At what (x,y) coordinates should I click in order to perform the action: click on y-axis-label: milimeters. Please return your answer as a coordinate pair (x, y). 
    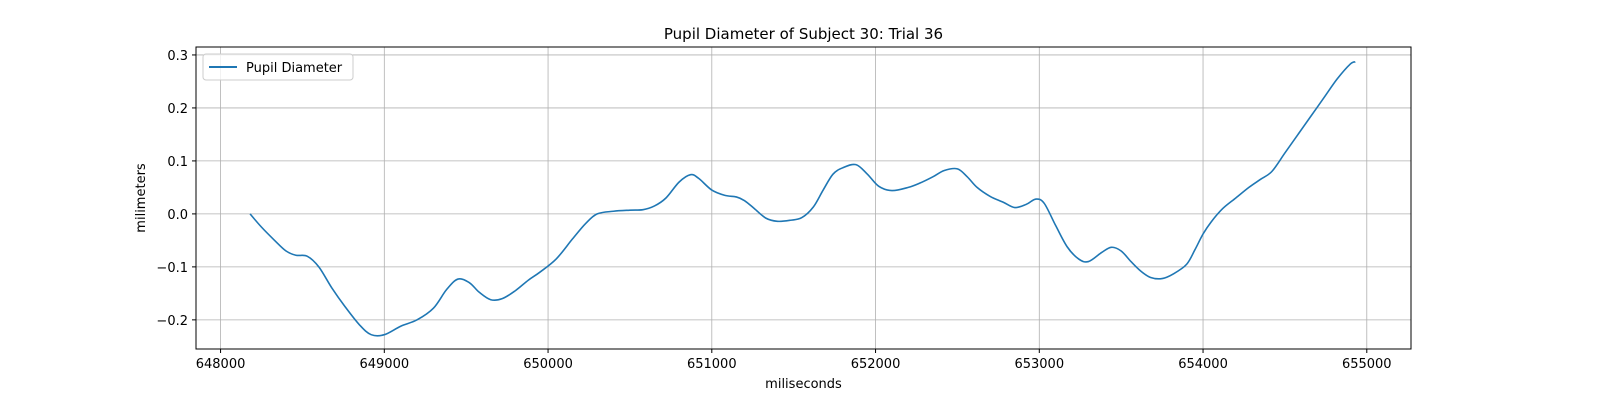
    Looking at the image, I should click on (141, 198).